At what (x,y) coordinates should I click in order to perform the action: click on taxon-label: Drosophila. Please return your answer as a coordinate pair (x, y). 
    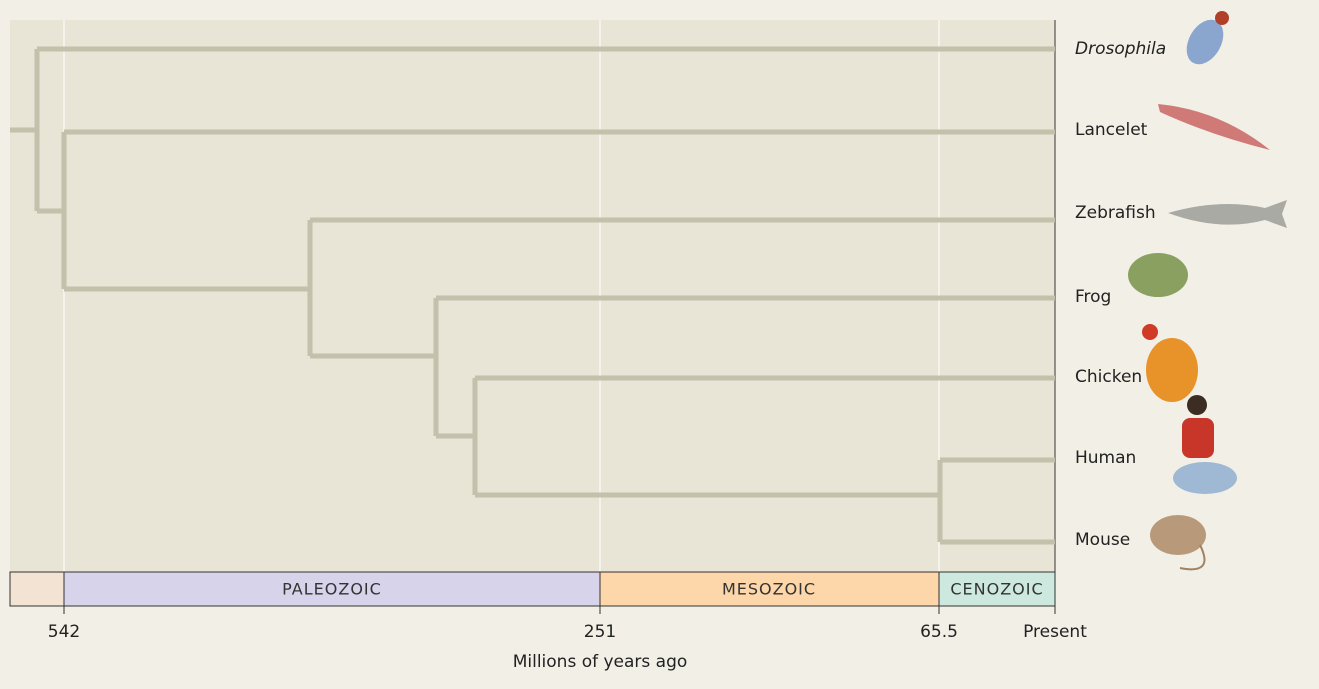
    Looking at the image, I should click on (1120, 49).